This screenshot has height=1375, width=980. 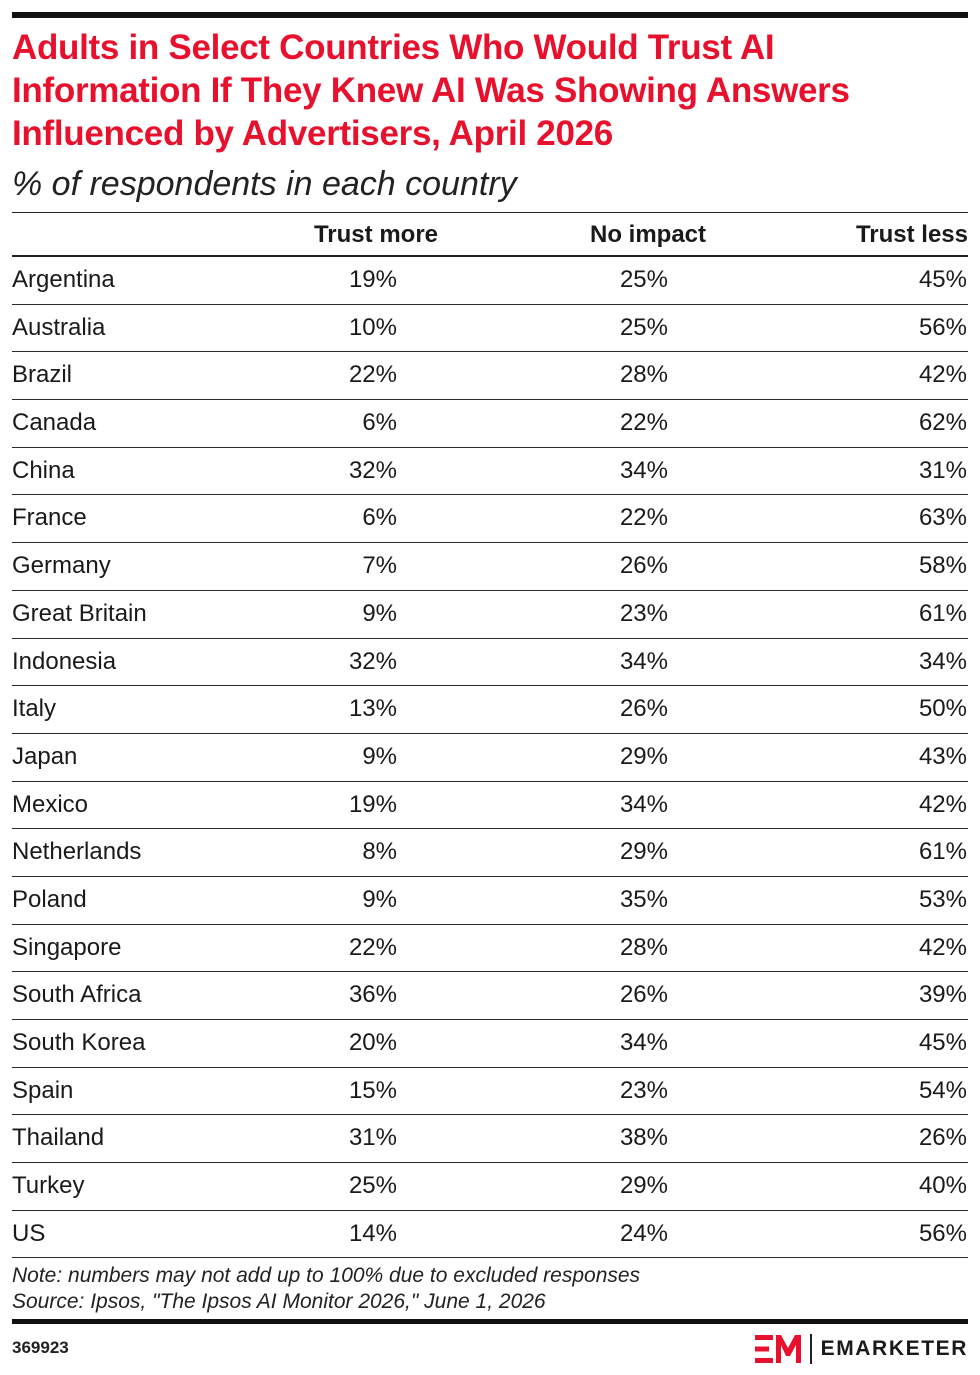 What do you see at coordinates (264, 184) in the screenshot?
I see `chart-subtitle: % of respondents in each country` at bounding box center [264, 184].